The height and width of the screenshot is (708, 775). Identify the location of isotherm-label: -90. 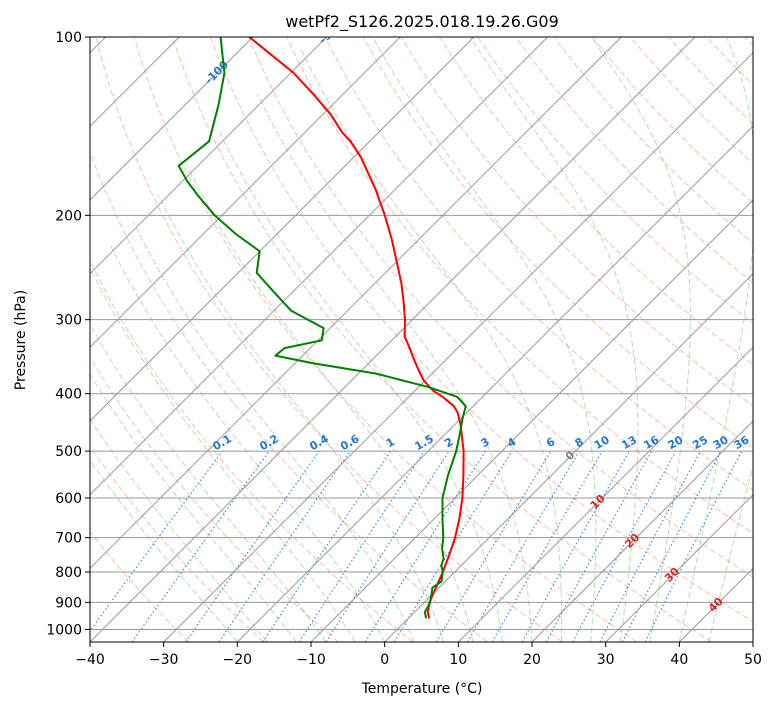
(327, 34).